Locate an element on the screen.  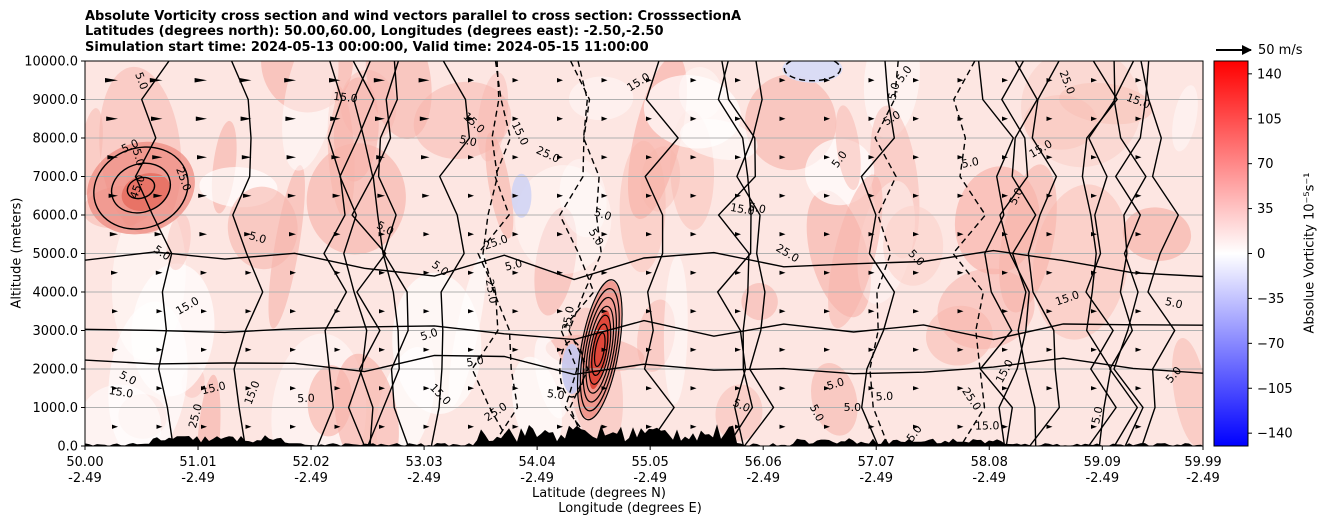
x-tick-label-lat: 57.07 is located at coordinates (876, 462).